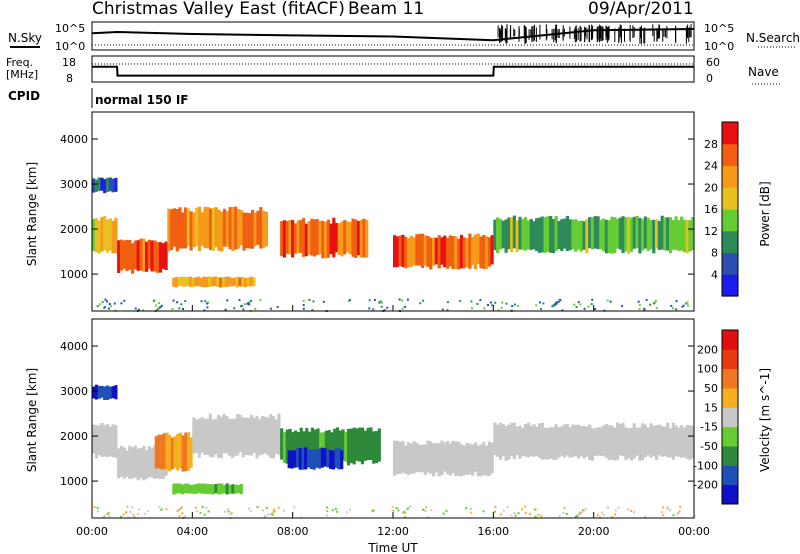  I want to click on date-label: 09/Apr/2011, so click(641, 9).